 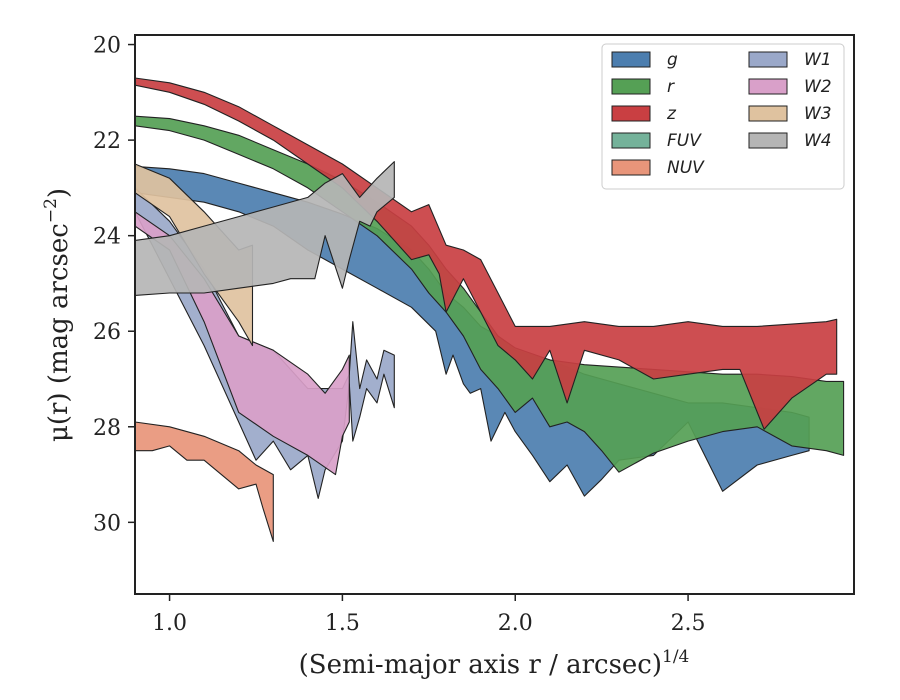 What do you see at coordinates (672, 60) in the screenshot?
I see `legend-label-g: g` at bounding box center [672, 60].